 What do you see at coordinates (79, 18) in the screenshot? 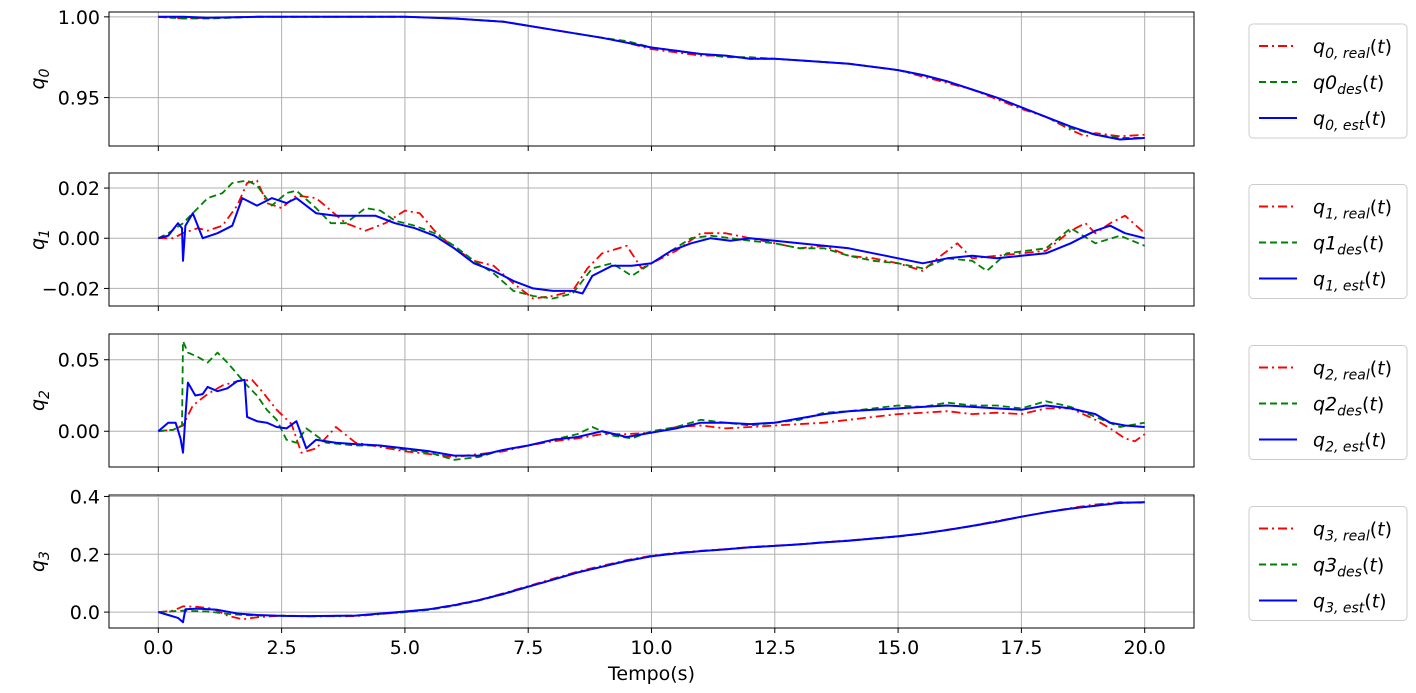
I see `y-tick-label: 1.00` at bounding box center [79, 18].